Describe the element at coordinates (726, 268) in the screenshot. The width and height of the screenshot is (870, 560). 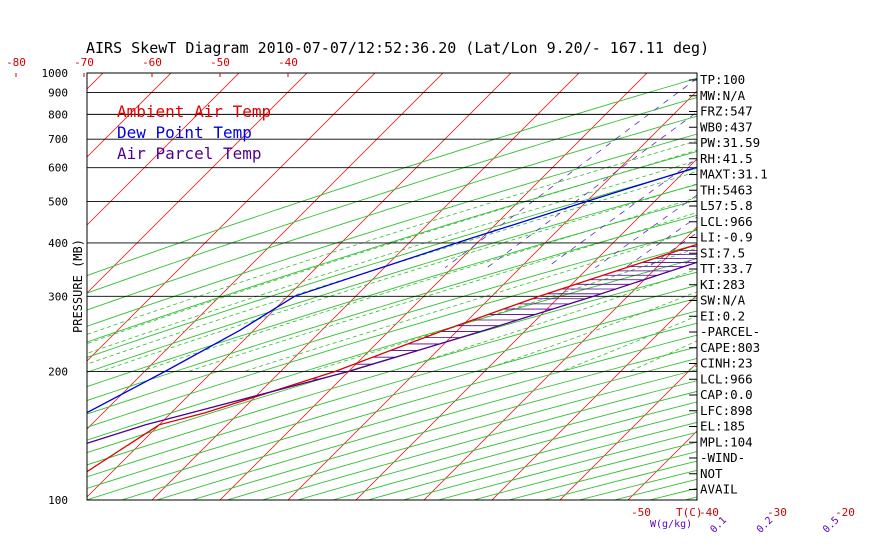
I see `stat-item: TT:33.7` at that location.